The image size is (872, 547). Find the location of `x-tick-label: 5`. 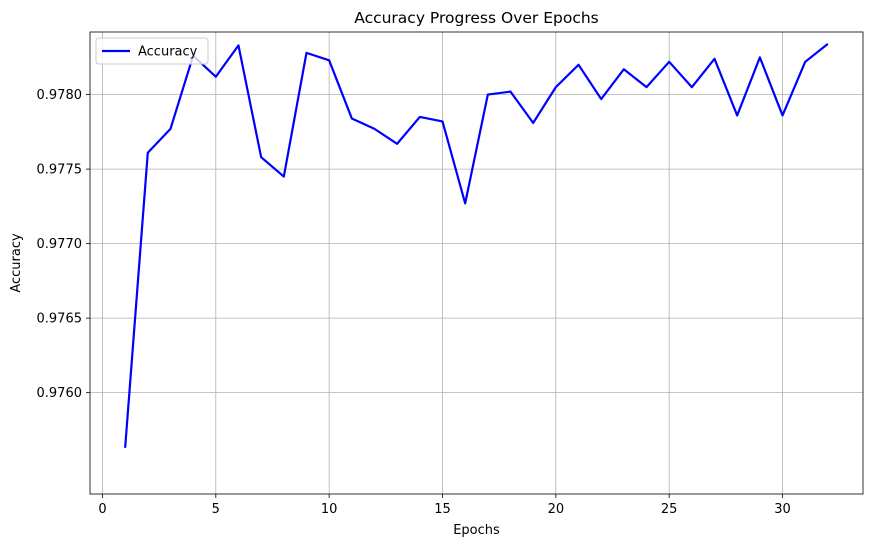

x-tick-label: 5 is located at coordinates (216, 509).